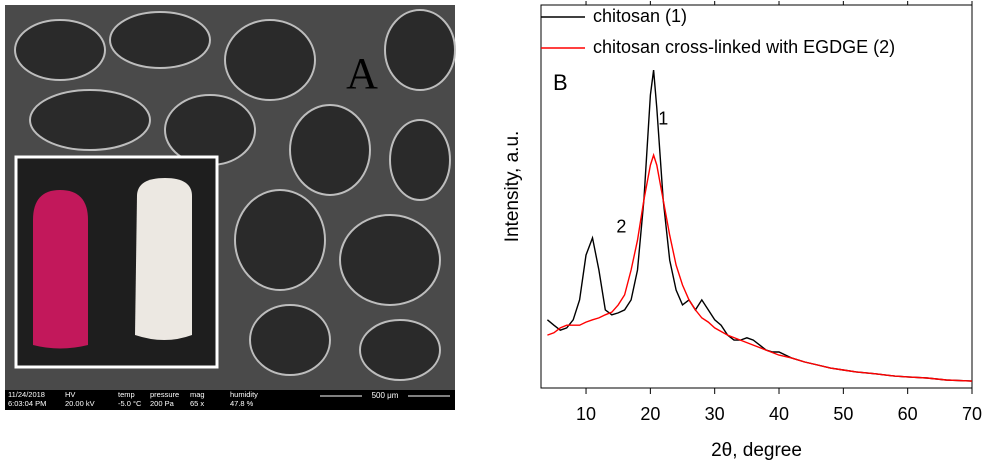 Image resolution: width=987 pixels, height=462 pixels. Describe the element at coordinates (242, 403) in the screenshot. I see `info-value: 47.8 %` at that location.